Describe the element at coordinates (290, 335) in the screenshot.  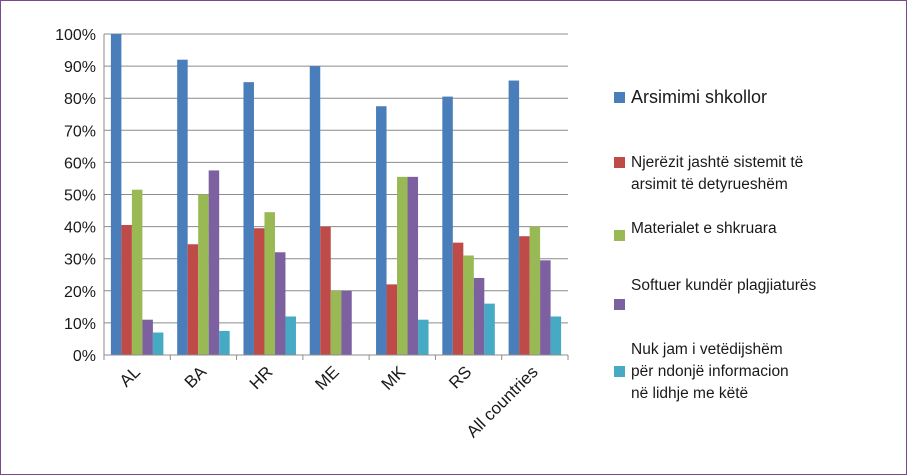
I see `bar-4-hr` at that location.